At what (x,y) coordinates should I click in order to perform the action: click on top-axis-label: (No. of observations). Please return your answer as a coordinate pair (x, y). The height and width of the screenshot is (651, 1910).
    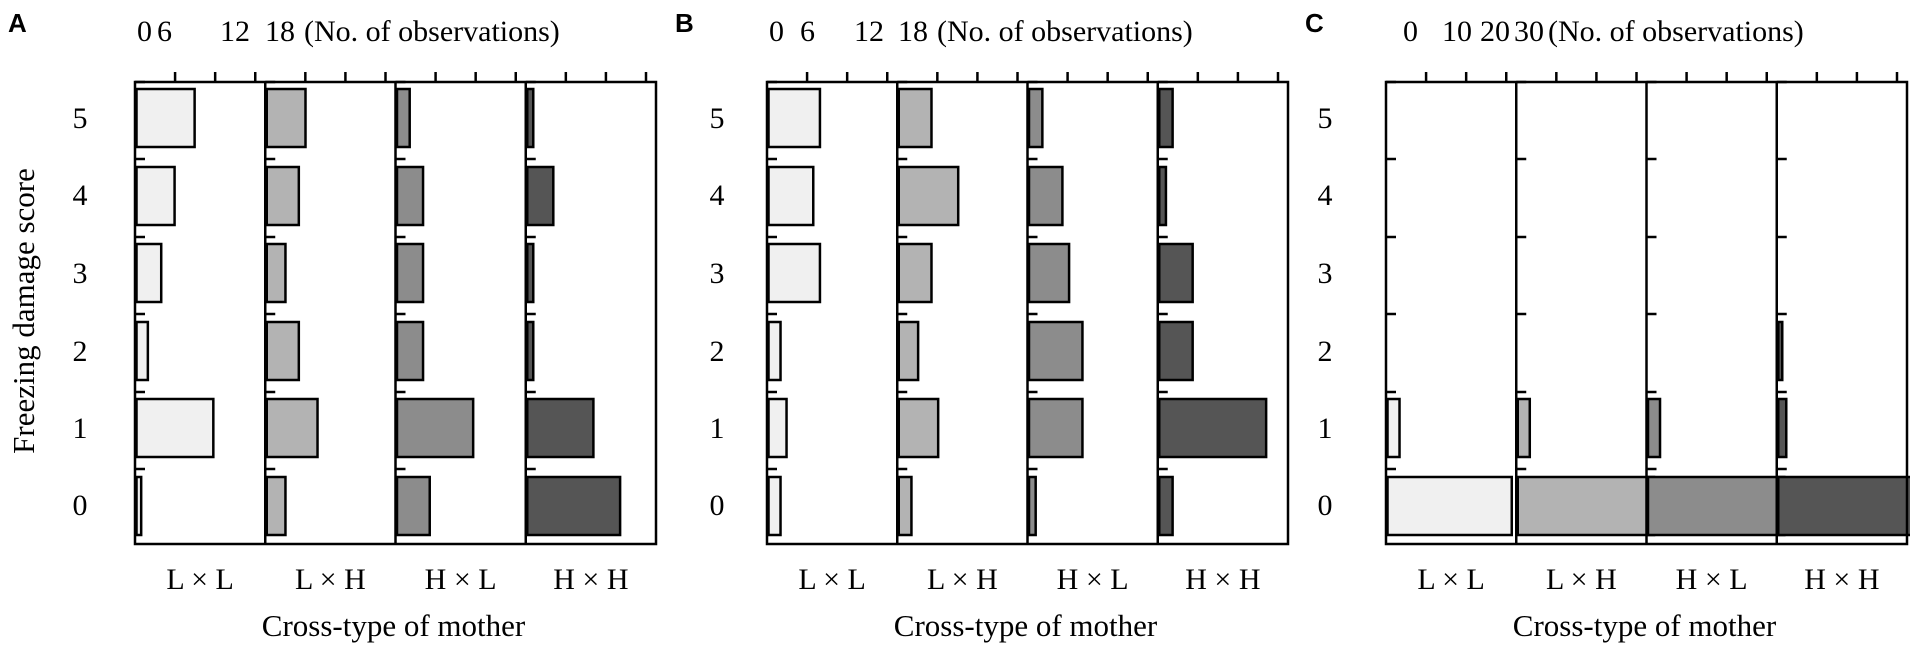
    Looking at the image, I should click on (1065, 31).